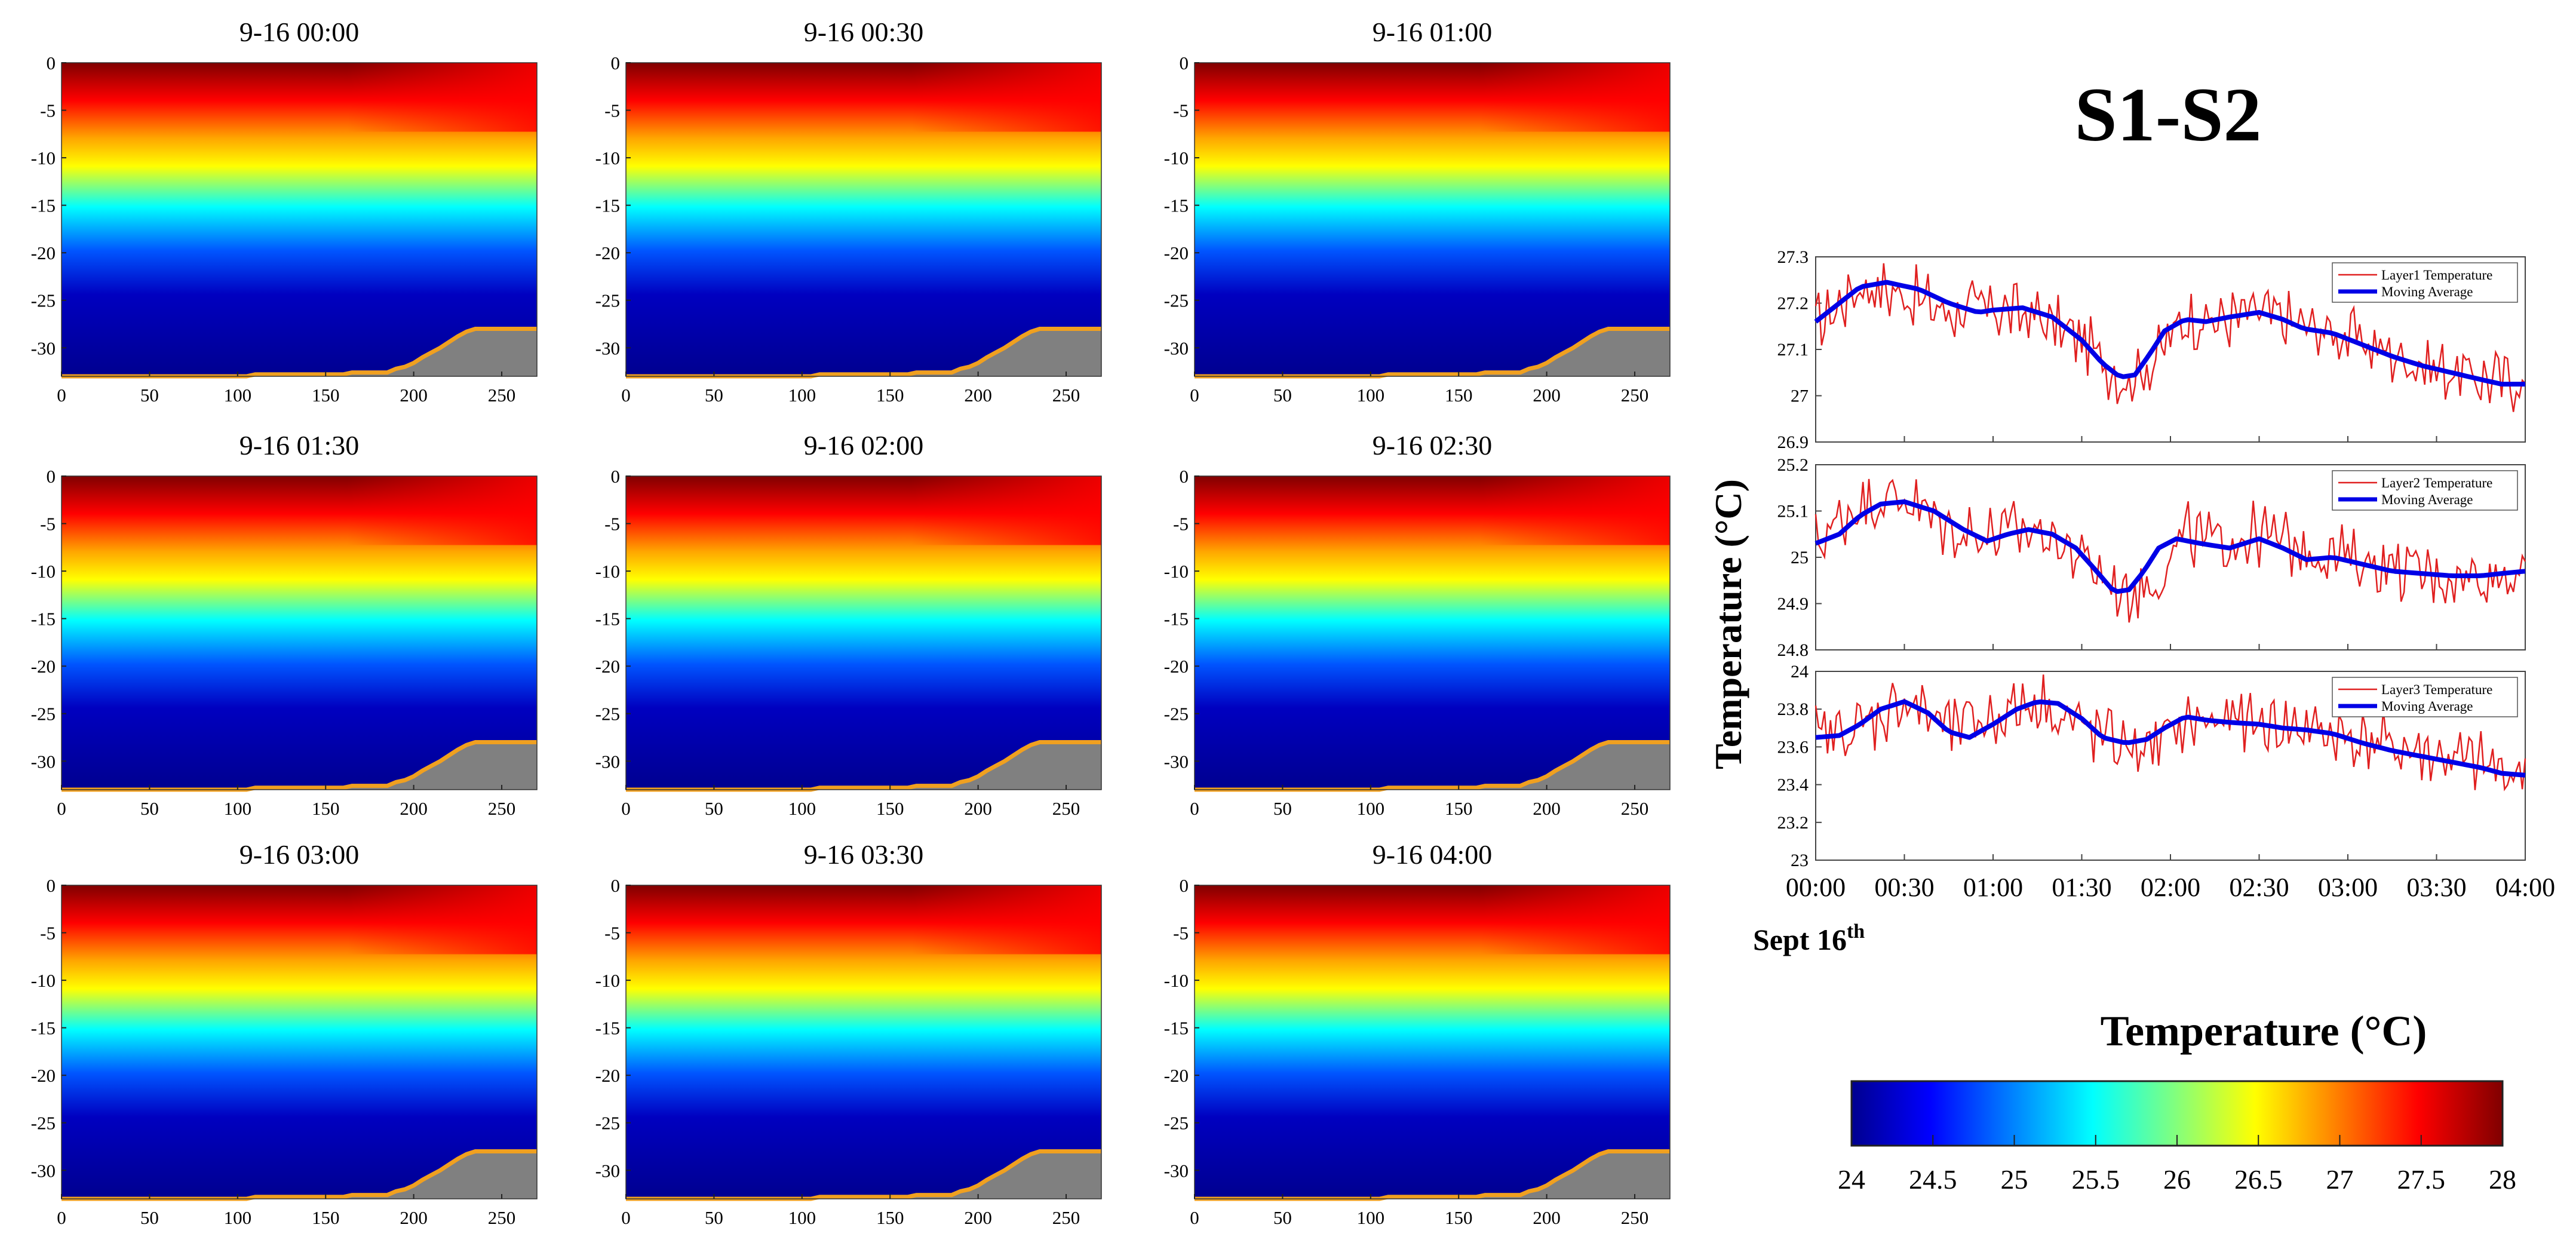  I want to click on main-title: S1-S2, so click(2168, 114).